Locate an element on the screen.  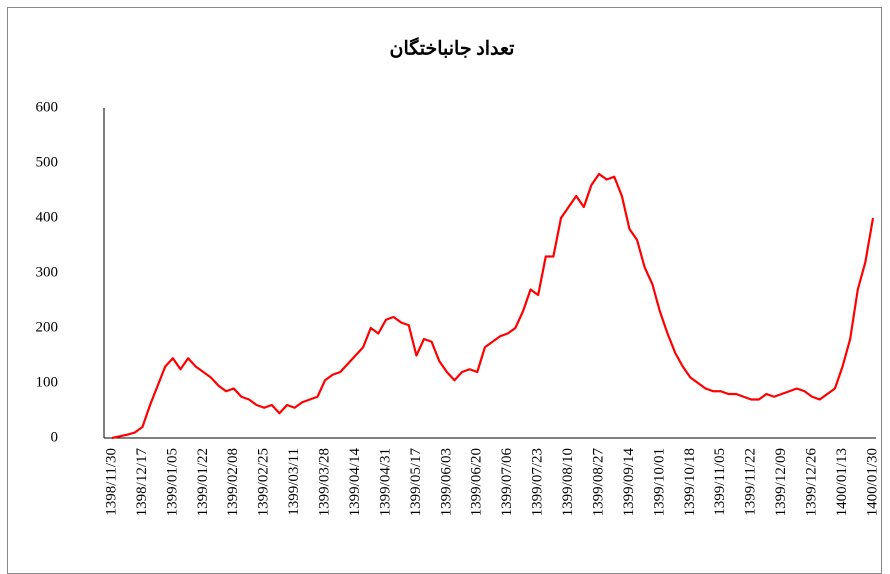
x-tick-label: 1399/10/01 is located at coordinates (659, 482).